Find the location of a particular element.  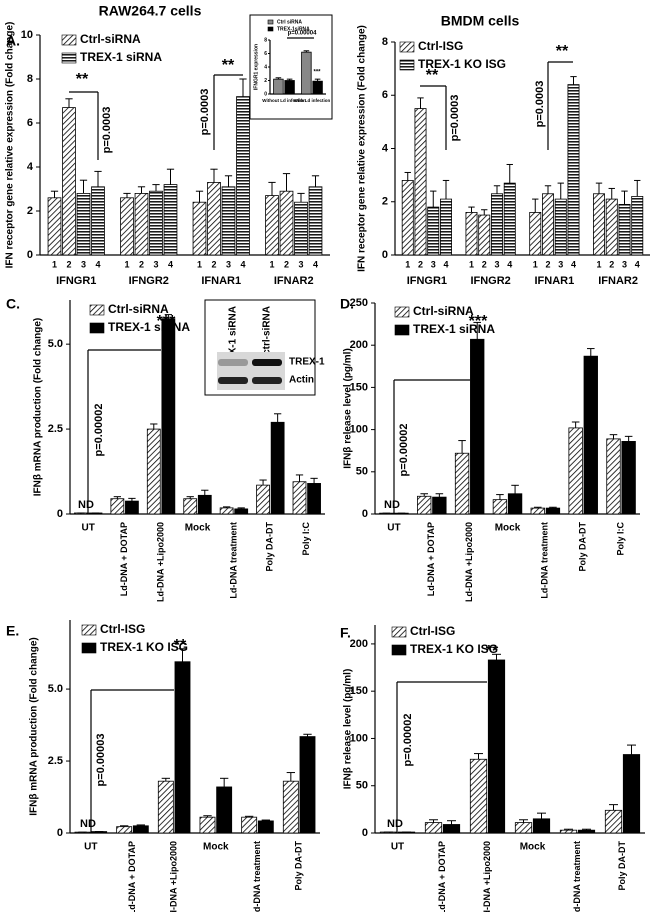

bar-number: 4 is located at coordinates (315, 264).